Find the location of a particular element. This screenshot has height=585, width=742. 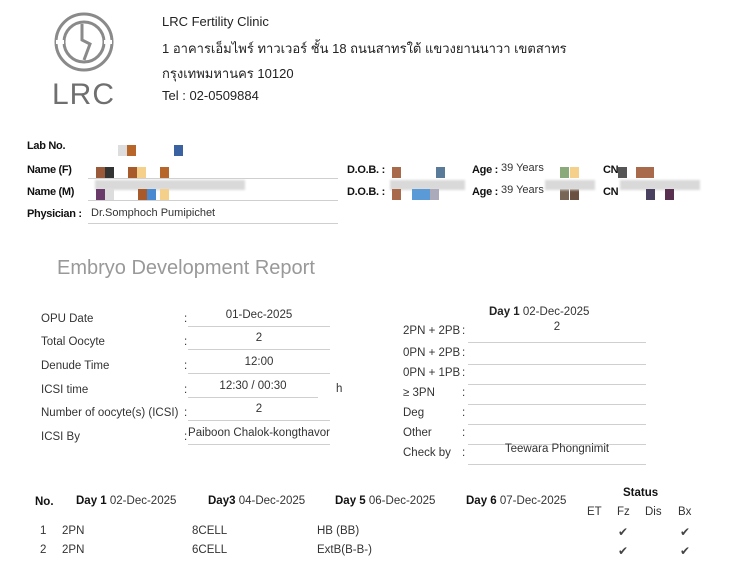

table-header-no: No. is located at coordinates (44, 502).